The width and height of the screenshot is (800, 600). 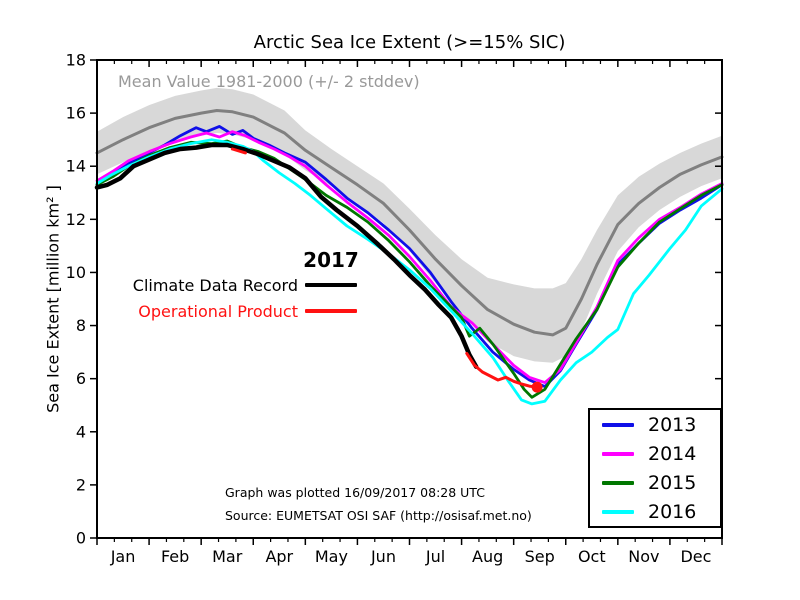 I want to click on x-tick-label: May, so click(x=331, y=556).